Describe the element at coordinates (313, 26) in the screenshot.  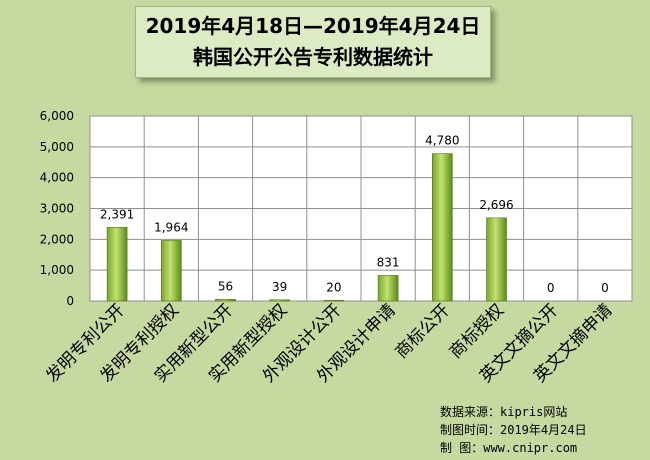
I see `chart-title-line-1: 2019年4月18日—2019年4月24日` at that location.